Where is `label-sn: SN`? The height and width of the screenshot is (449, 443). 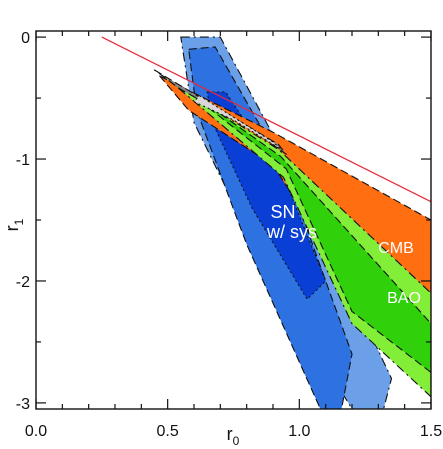
label-sn: SN is located at coordinates (282, 212).